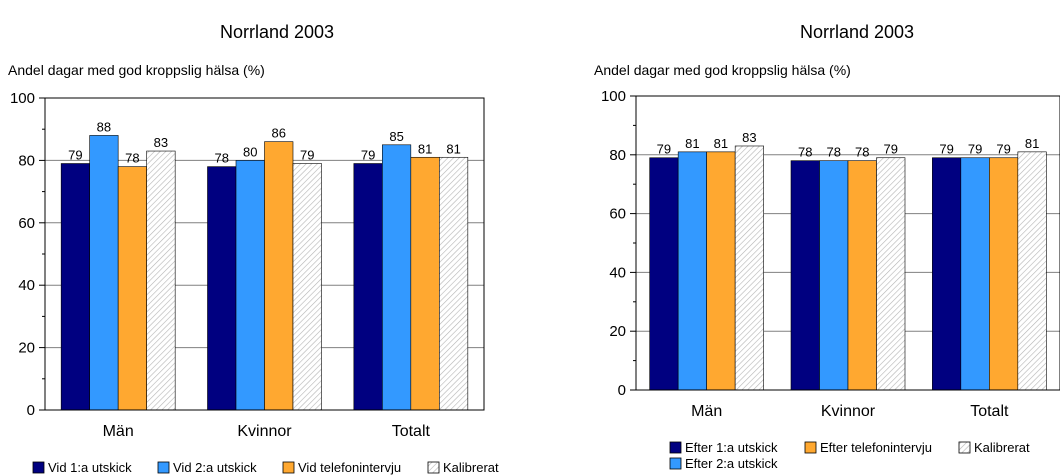 The image size is (1060, 476). Describe the element at coordinates (277, 32) in the screenshot. I see `left-chart-title: Norrland 2003` at that location.